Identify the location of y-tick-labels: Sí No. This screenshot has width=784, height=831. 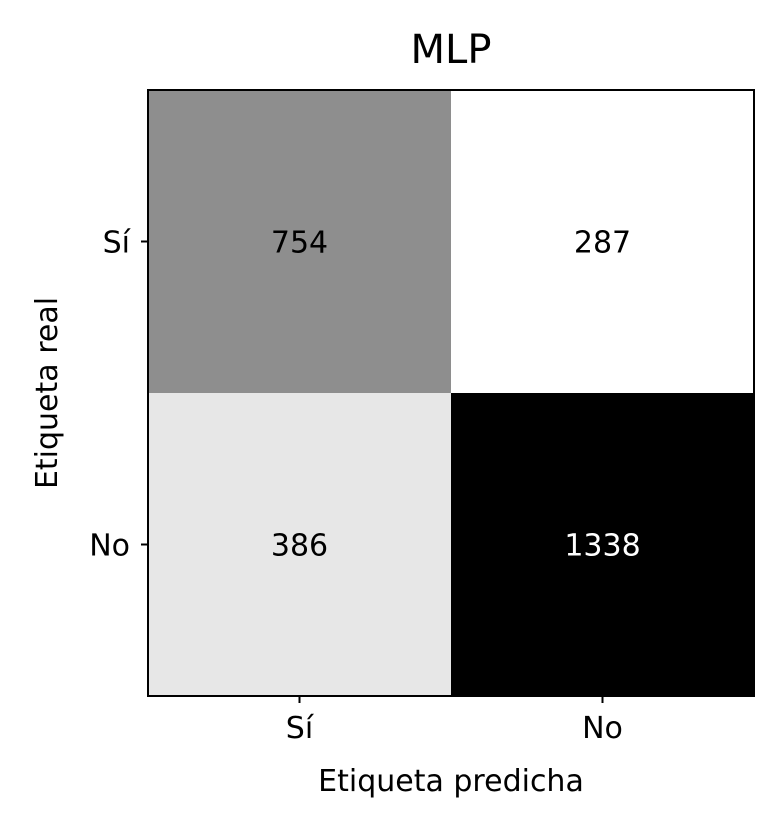
(110, 395).